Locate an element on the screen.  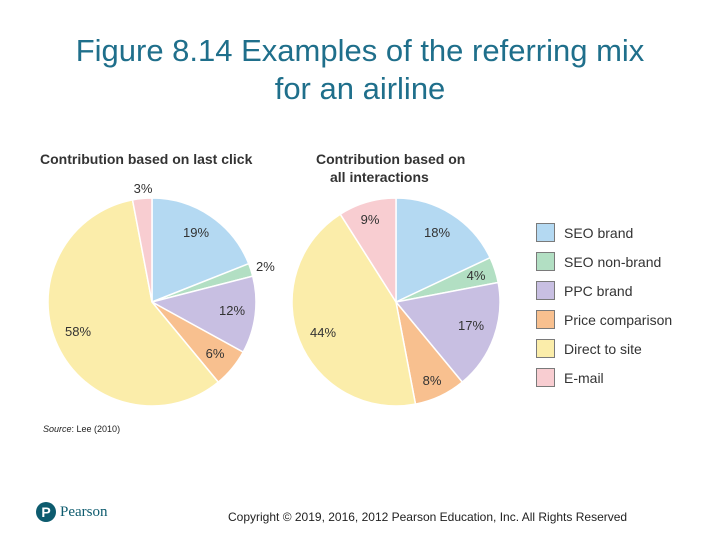
legend-item-ppc-brand: PPC brand is located at coordinates (604, 290).